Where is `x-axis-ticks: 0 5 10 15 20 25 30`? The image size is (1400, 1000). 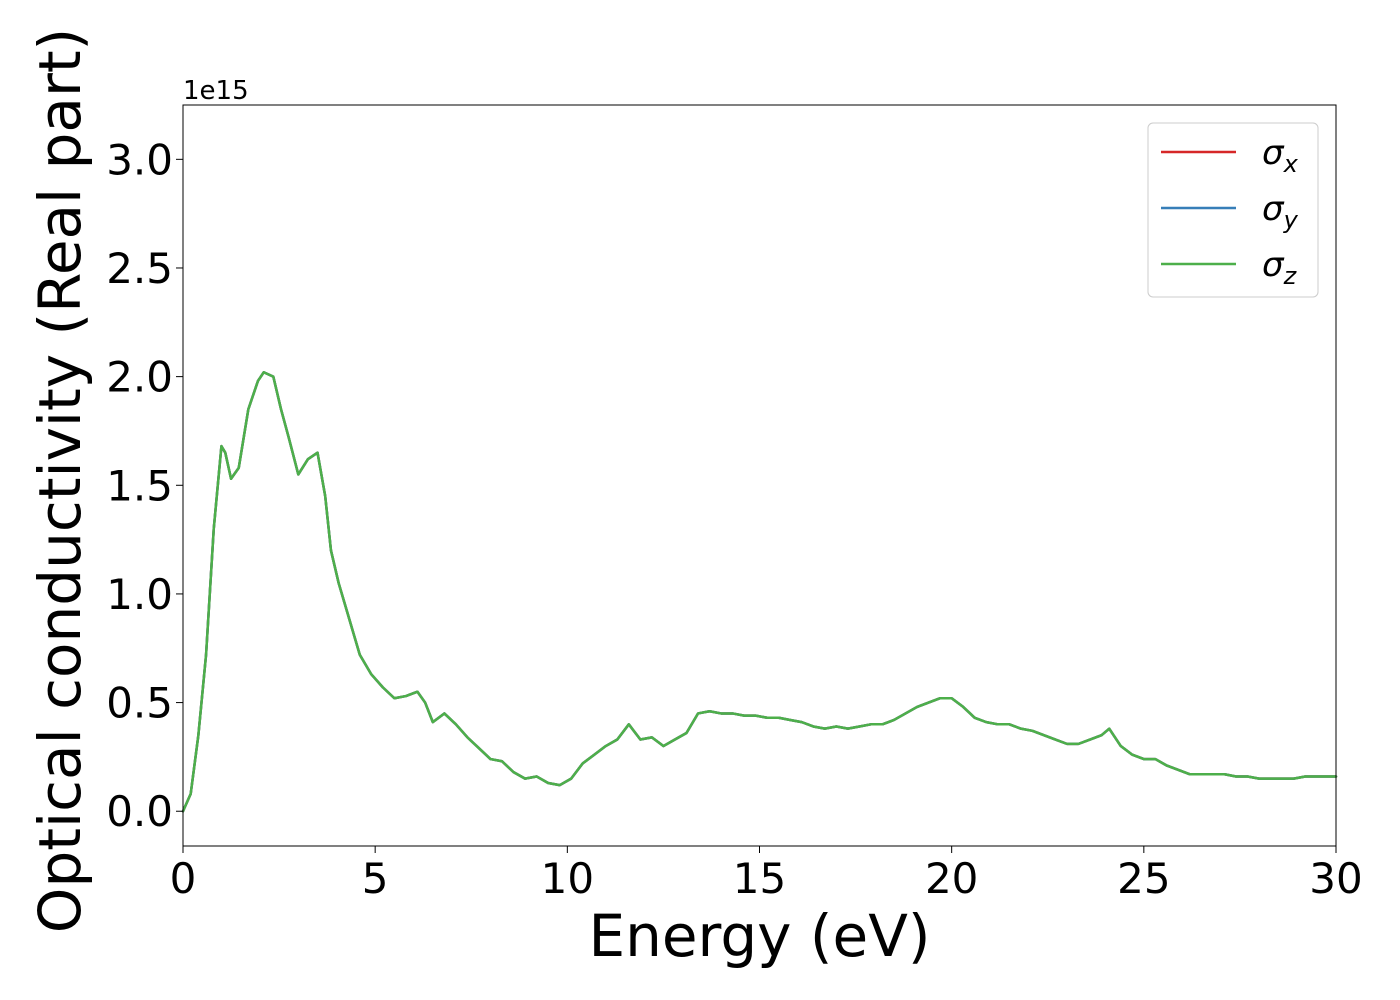 x-axis-ticks: 0 5 10 15 20 25 30 is located at coordinates (766, 874).